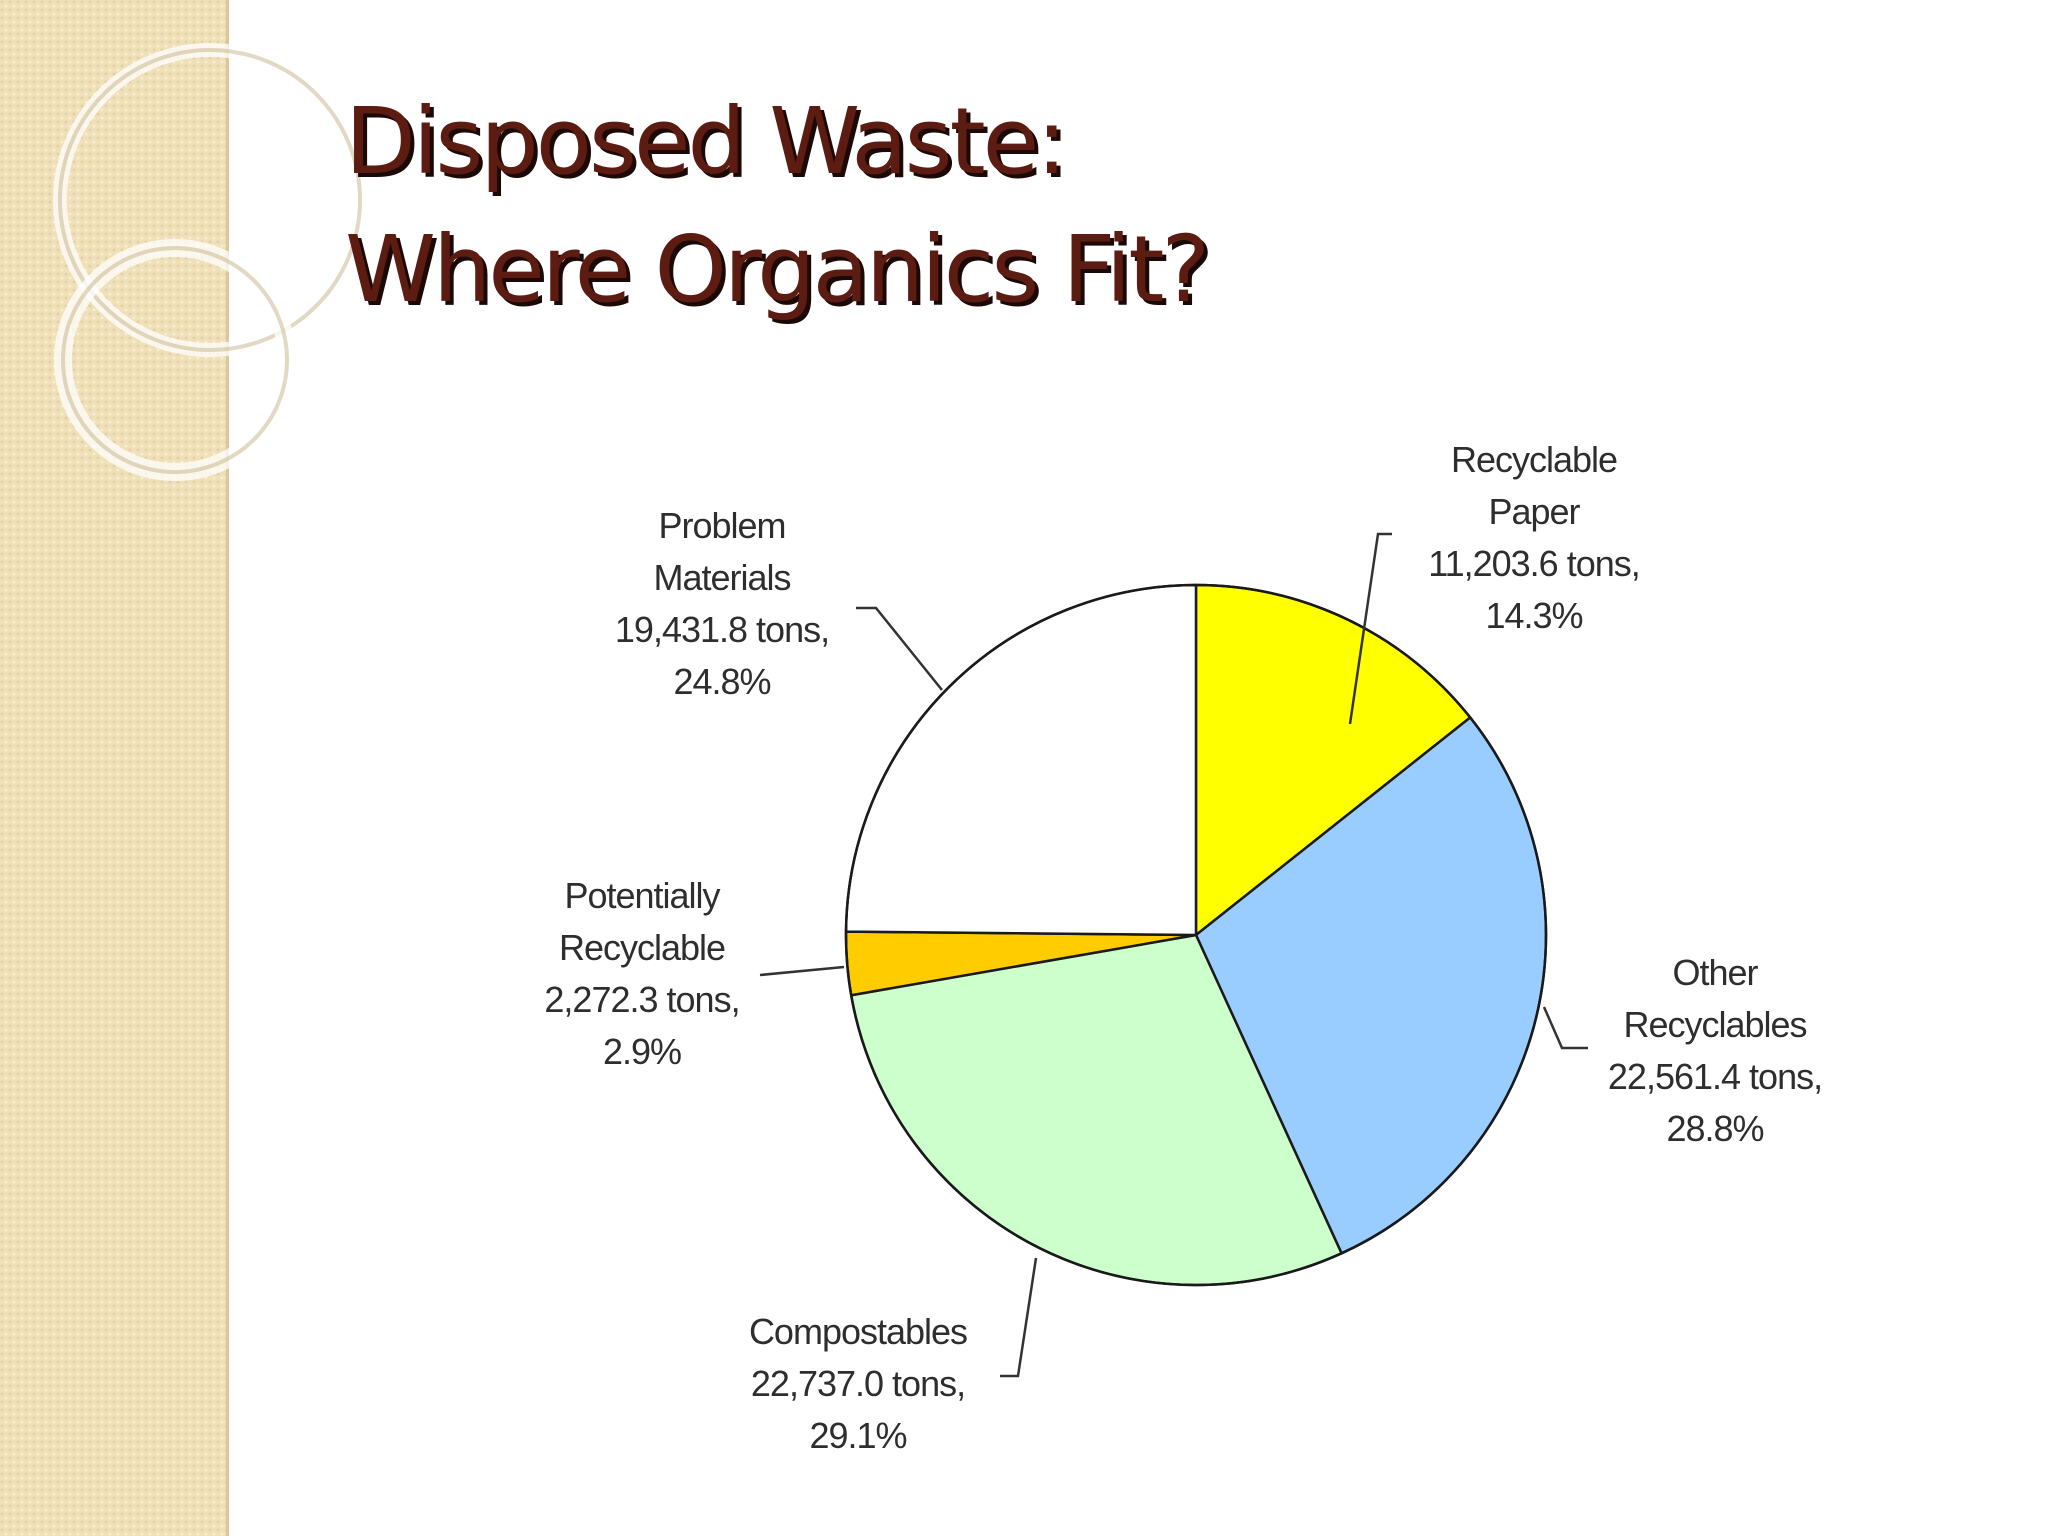 This screenshot has height=1536, width=2048. What do you see at coordinates (858, 1383) in the screenshot?
I see `slice-label-compostables-line-2: 22,737.0 tons,` at bounding box center [858, 1383].